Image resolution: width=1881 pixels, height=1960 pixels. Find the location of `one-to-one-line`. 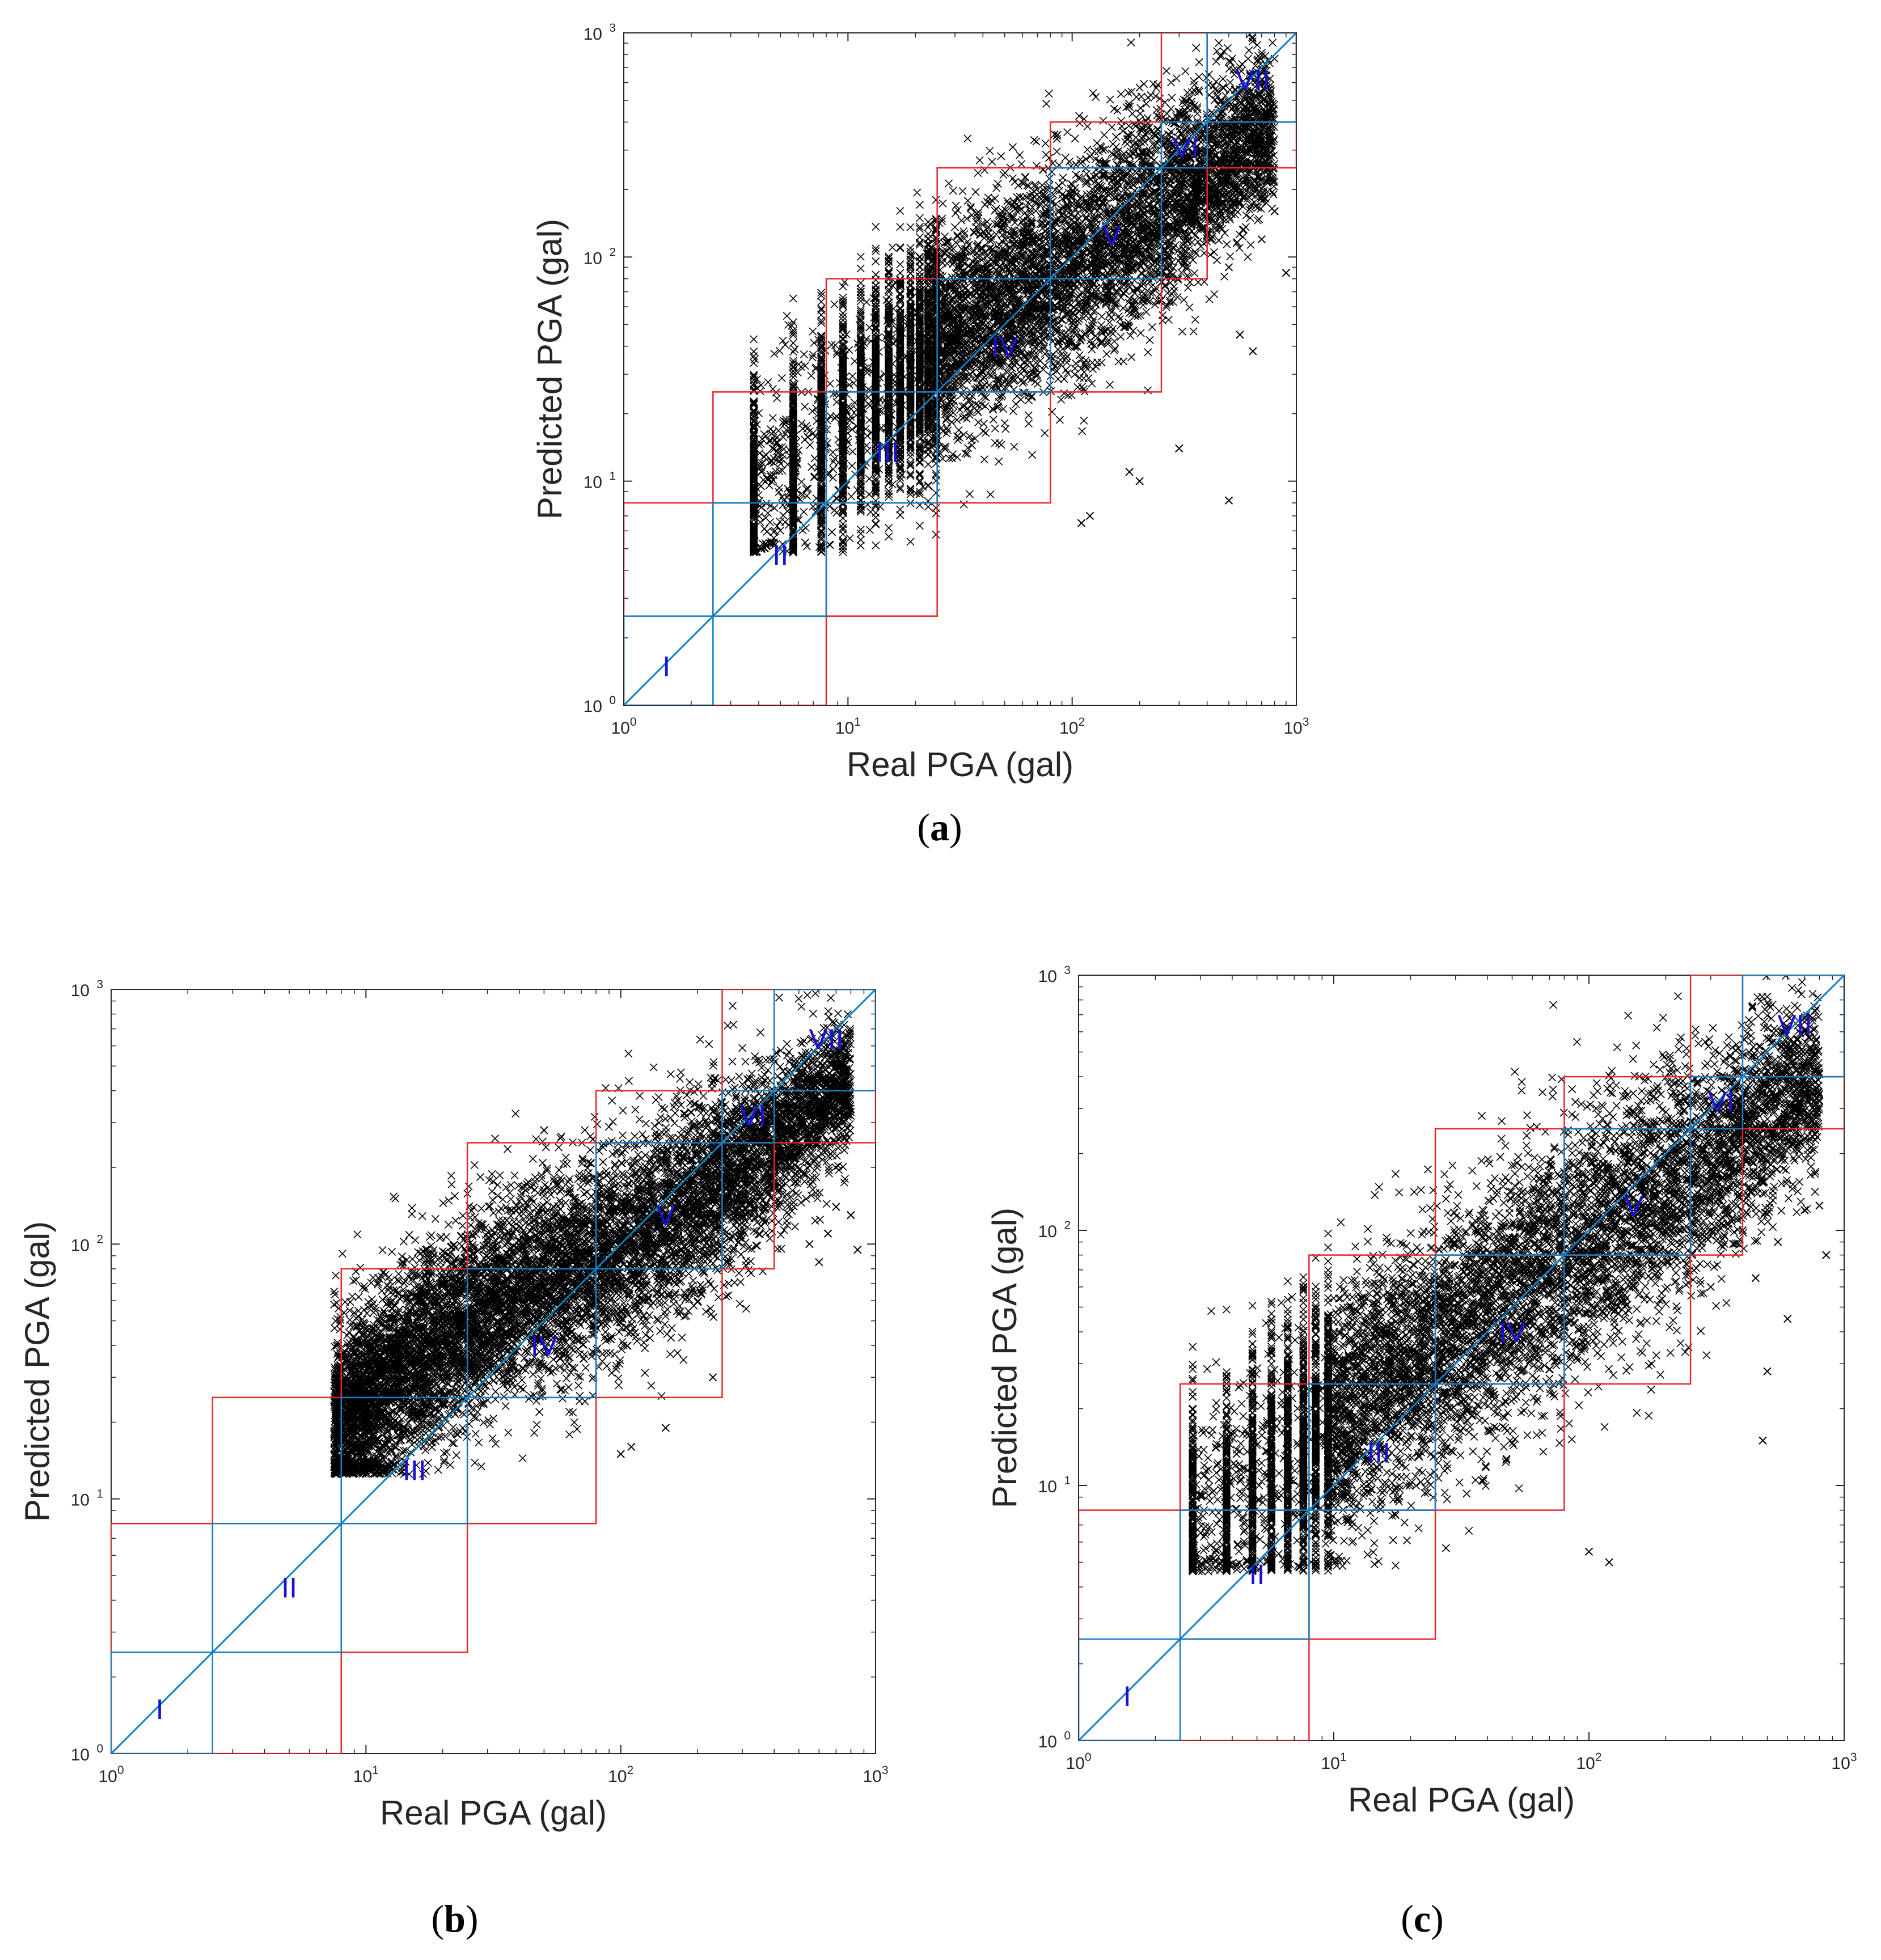

one-to-one-line is located at coordinates (960, 369).